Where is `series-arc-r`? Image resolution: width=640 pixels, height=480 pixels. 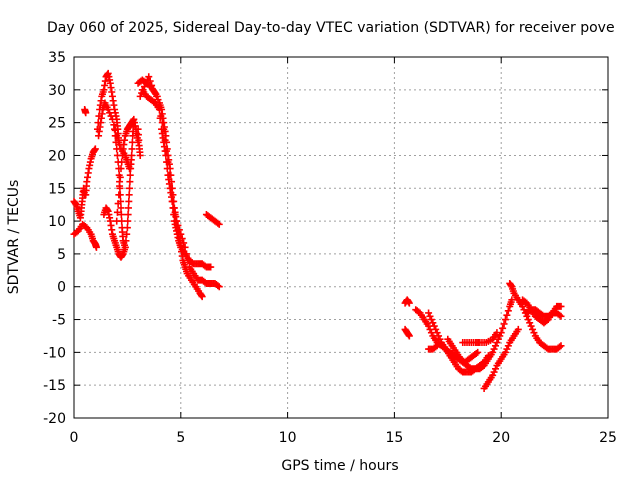 series-arc-r is located at coordinates (458, 342).